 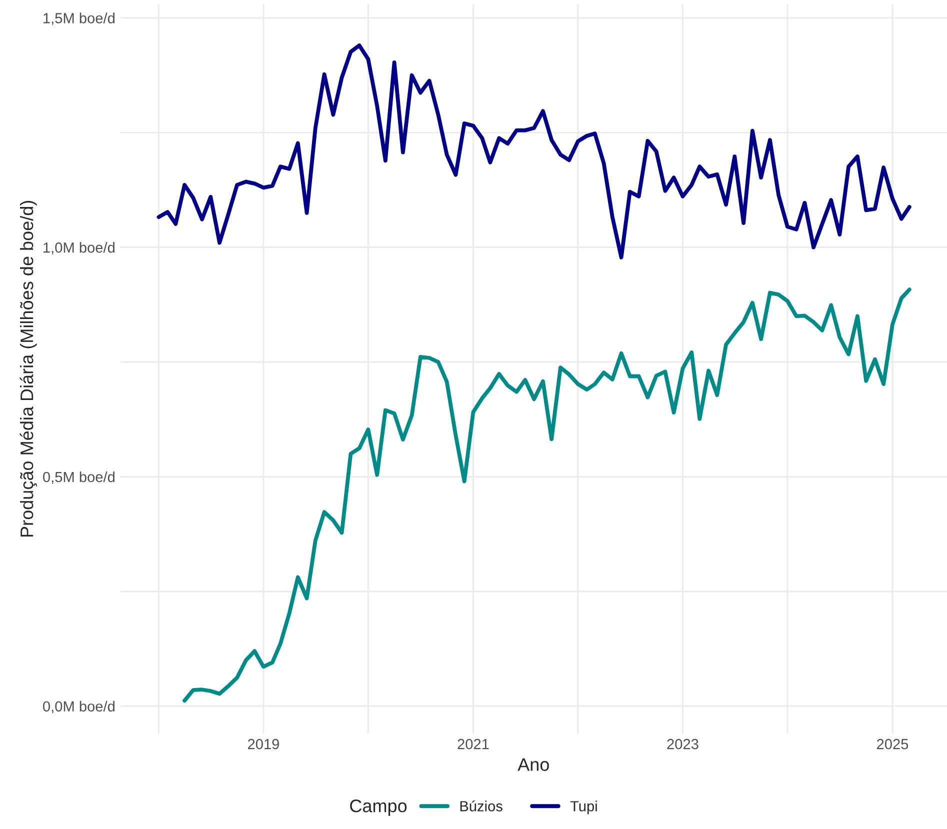 I want to click on y-tick-label: 0,0M boe/d, so click(x=78, y=707).